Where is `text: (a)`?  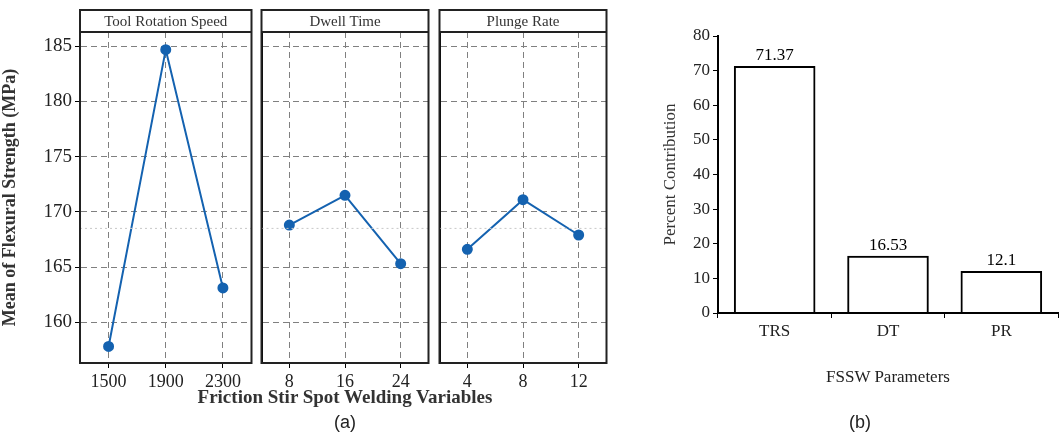 text: (a) is located at coordinates (345, 422).